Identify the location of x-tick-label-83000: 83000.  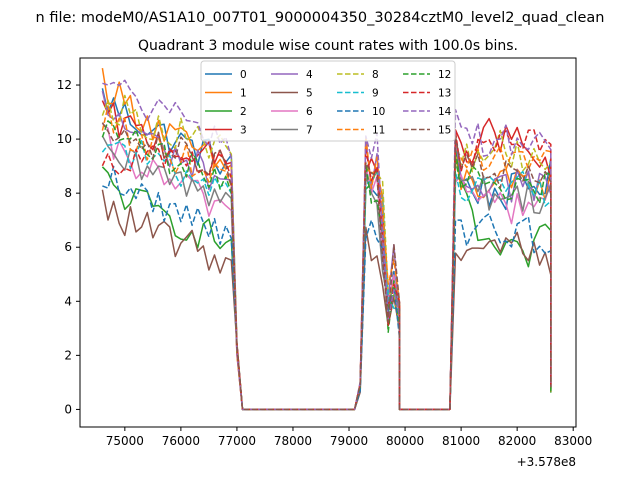
(573, 441).